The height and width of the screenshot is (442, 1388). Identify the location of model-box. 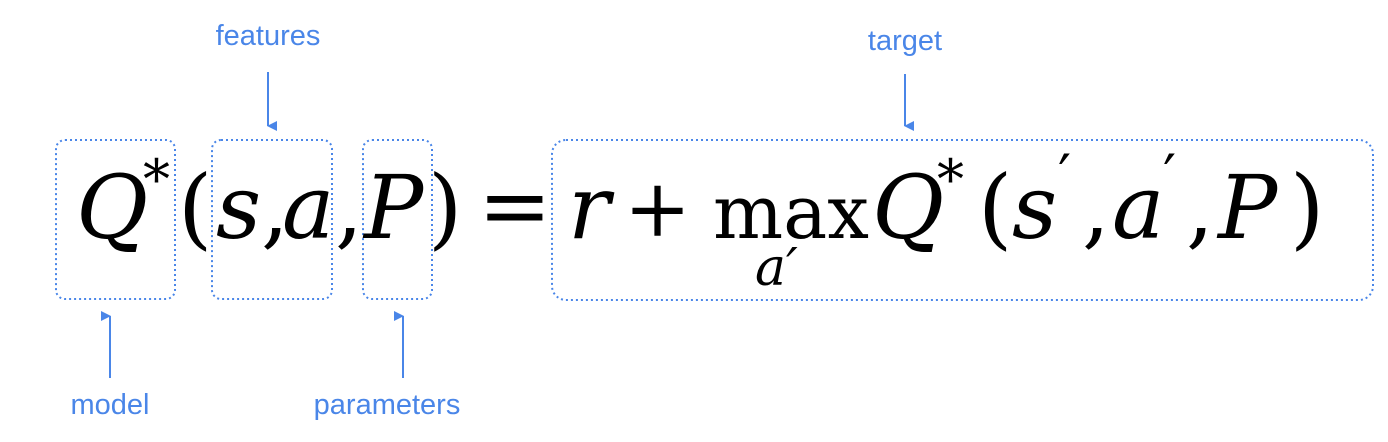
(115, 219).